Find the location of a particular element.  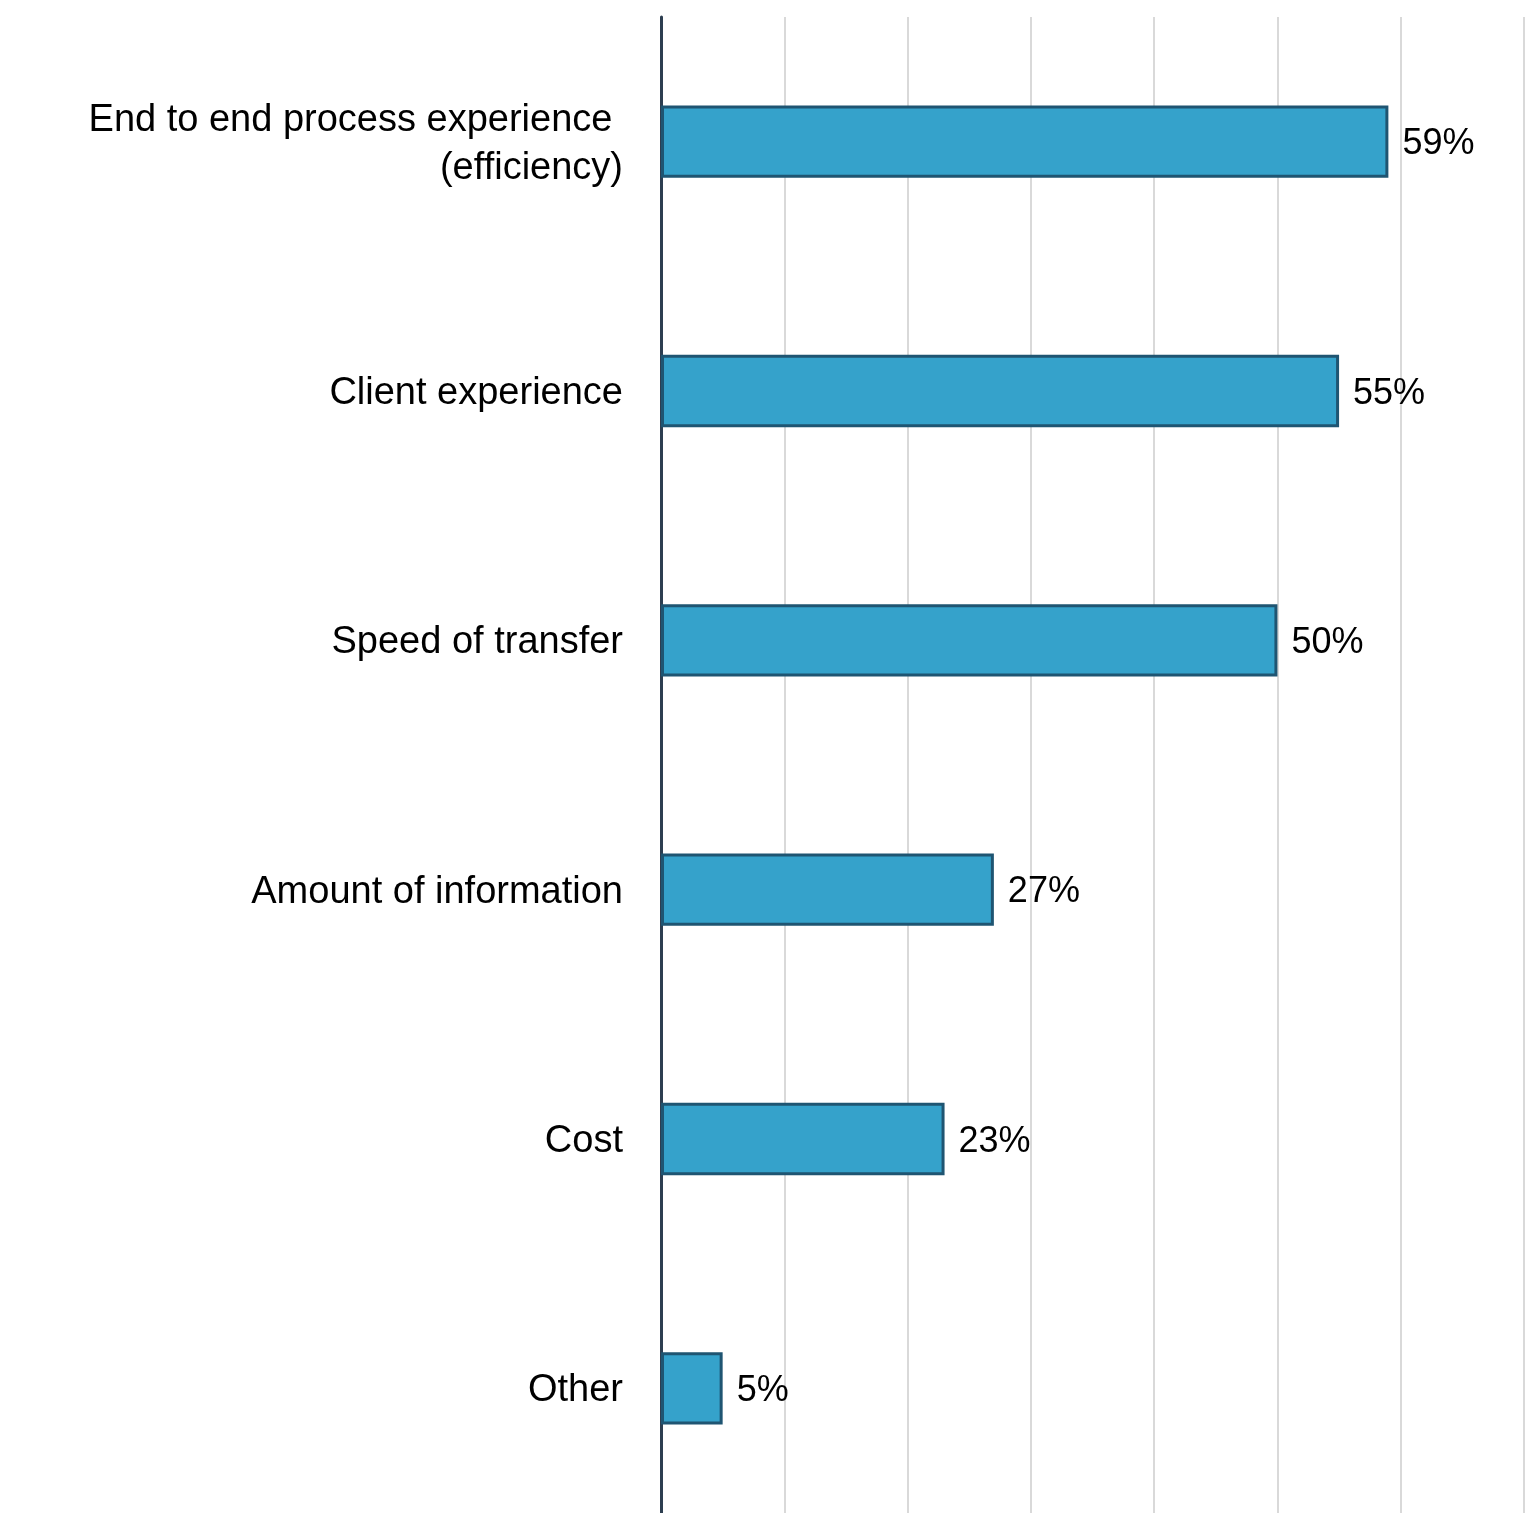

data-label: 23% is located at coordinates (994, 1139).